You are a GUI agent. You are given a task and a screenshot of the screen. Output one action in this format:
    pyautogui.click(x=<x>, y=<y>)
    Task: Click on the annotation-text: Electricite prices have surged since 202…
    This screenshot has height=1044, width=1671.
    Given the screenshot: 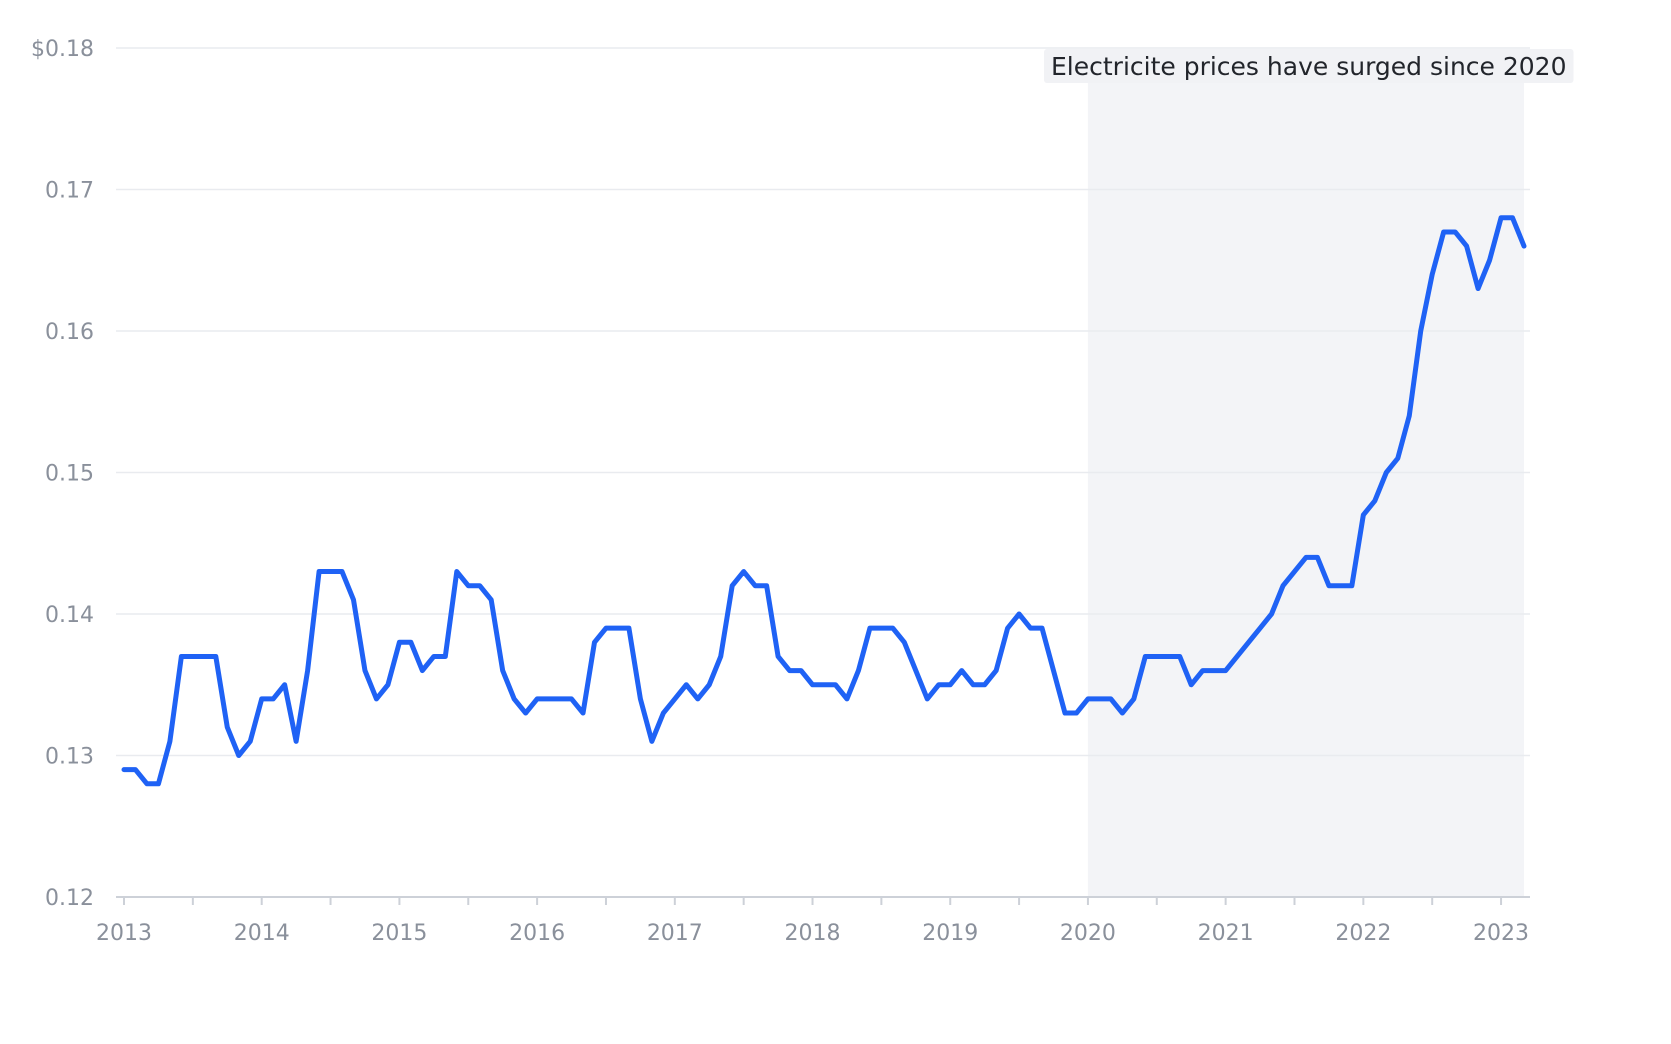 What is the action you would take?
    pyautogui.click(x=1308, y=66)
    